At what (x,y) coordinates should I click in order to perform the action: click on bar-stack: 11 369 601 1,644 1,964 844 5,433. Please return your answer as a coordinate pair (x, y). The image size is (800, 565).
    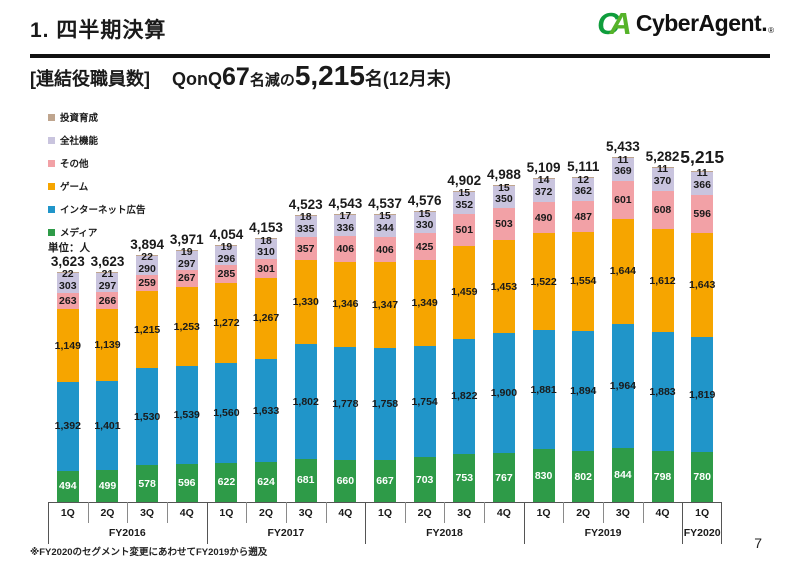
    Looking at the image, I should click on (623, 320).